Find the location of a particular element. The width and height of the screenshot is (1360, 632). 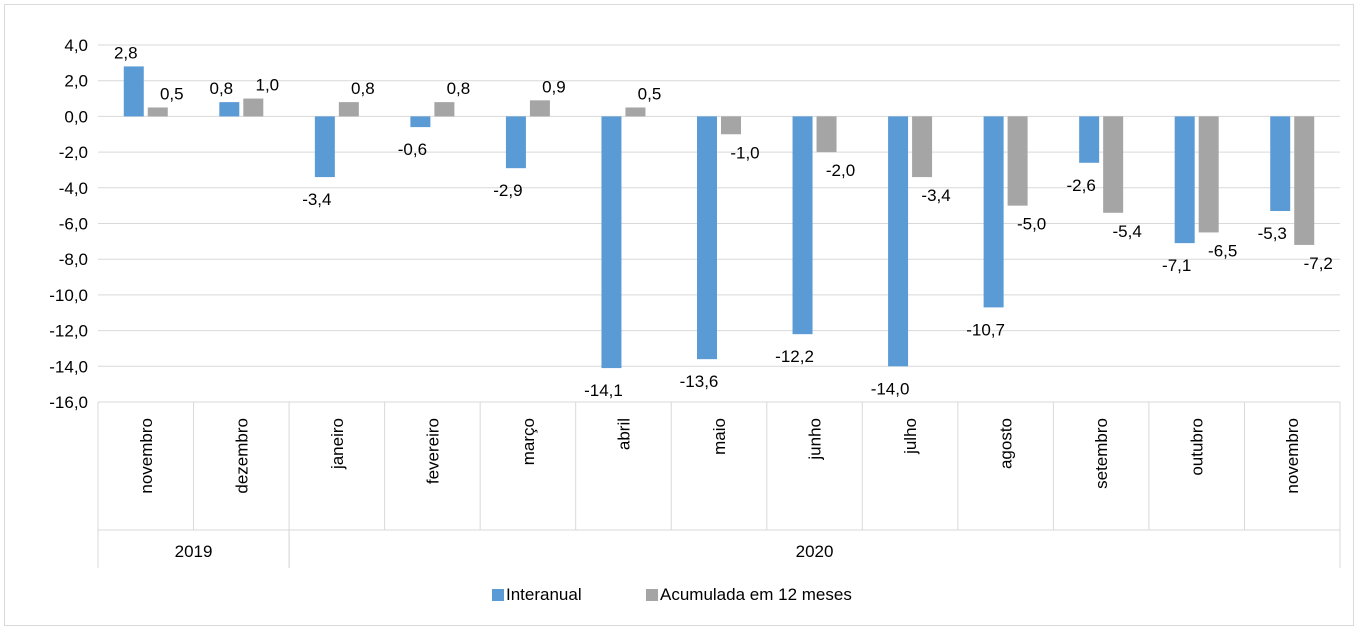

data-label: -5,4 is located at coordinates (1127, 231).